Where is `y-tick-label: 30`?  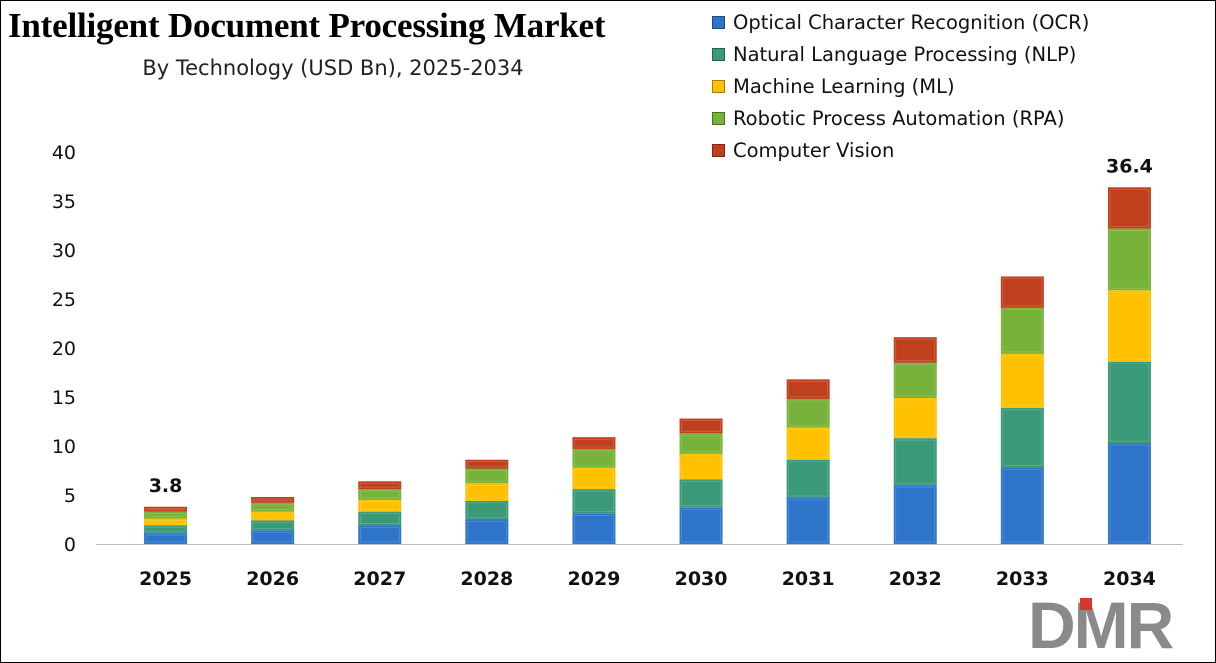
y-tick-label: 30 is located at coordinates (64, 251).